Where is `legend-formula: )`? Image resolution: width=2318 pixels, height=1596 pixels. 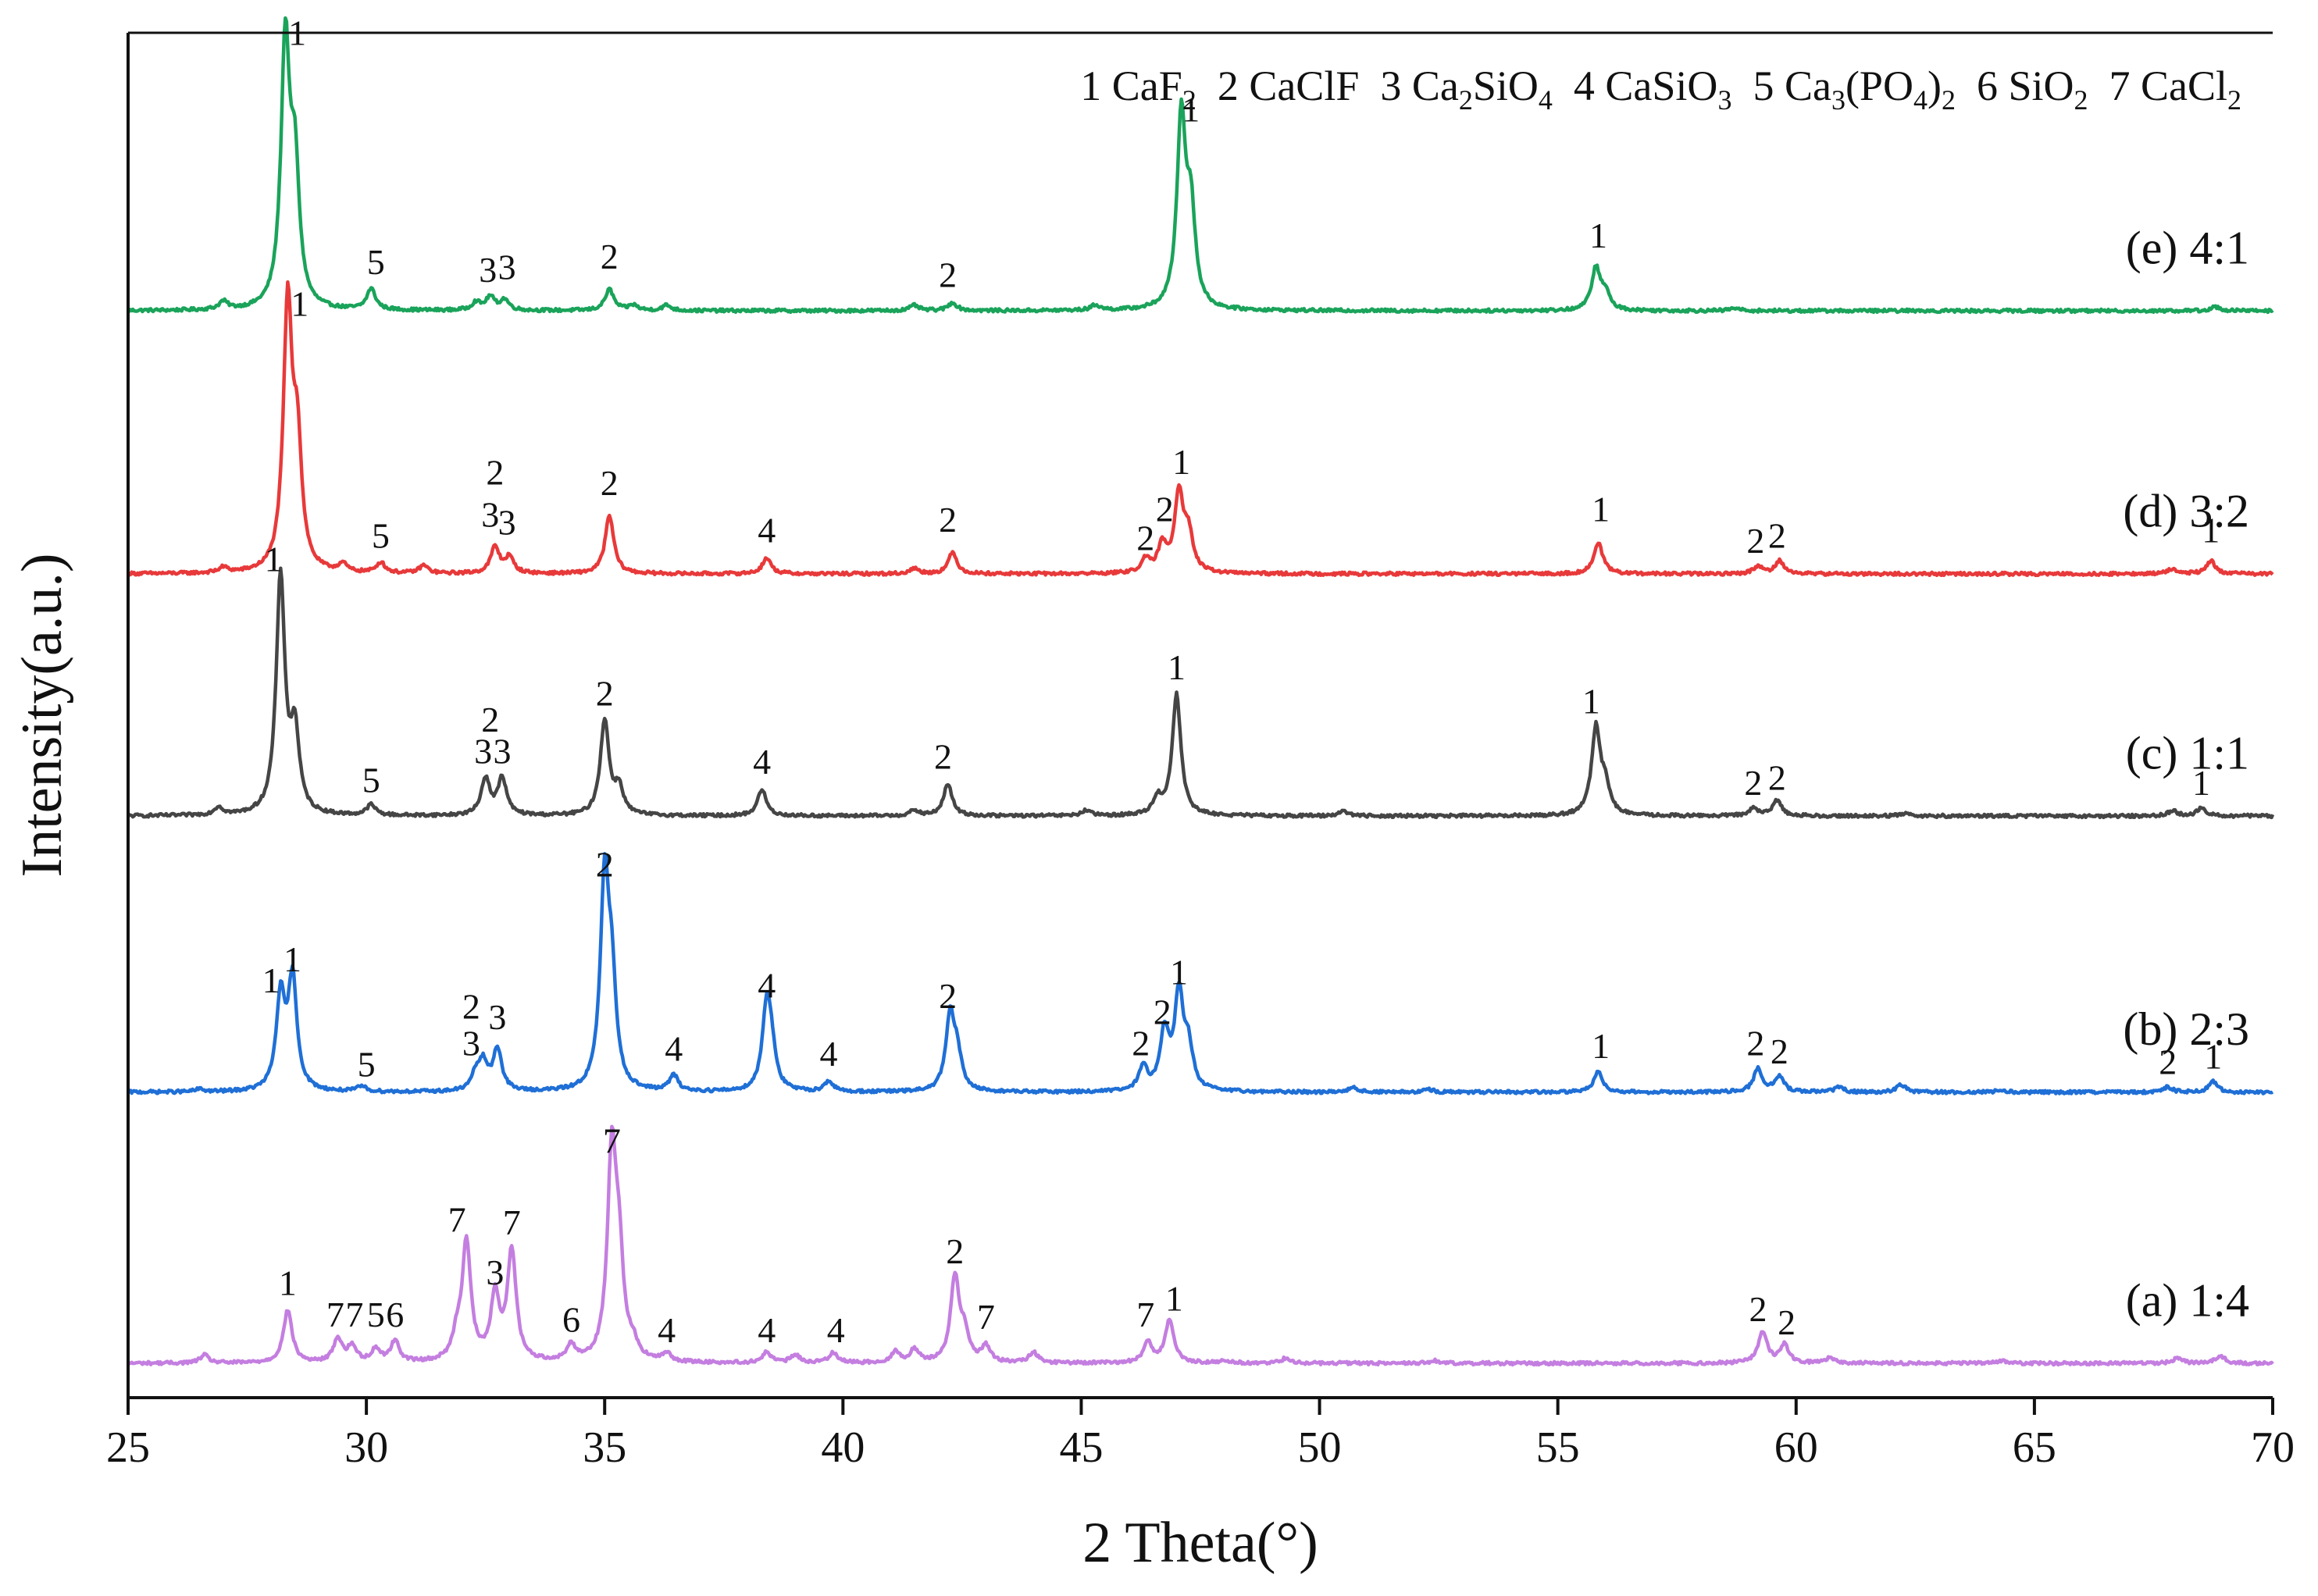 legend-formula: ) is located at coordinates (1935, 85).